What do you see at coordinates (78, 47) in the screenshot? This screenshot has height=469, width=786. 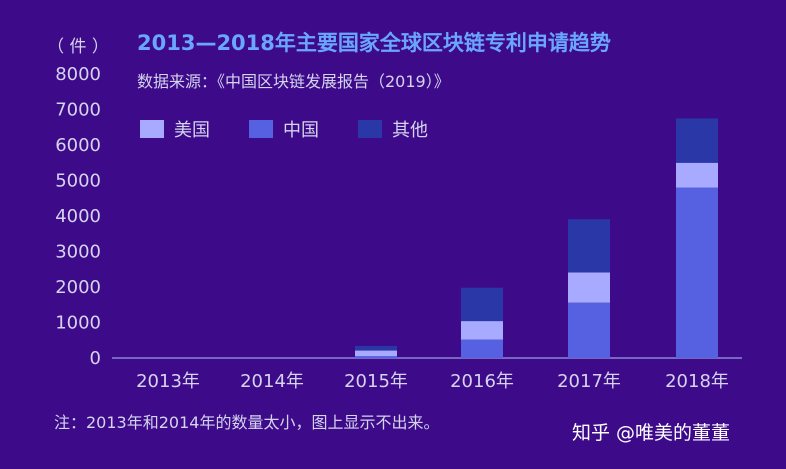 I see `y-axis-unit-label: （ 件 ）` at bounding box center [78, 47].